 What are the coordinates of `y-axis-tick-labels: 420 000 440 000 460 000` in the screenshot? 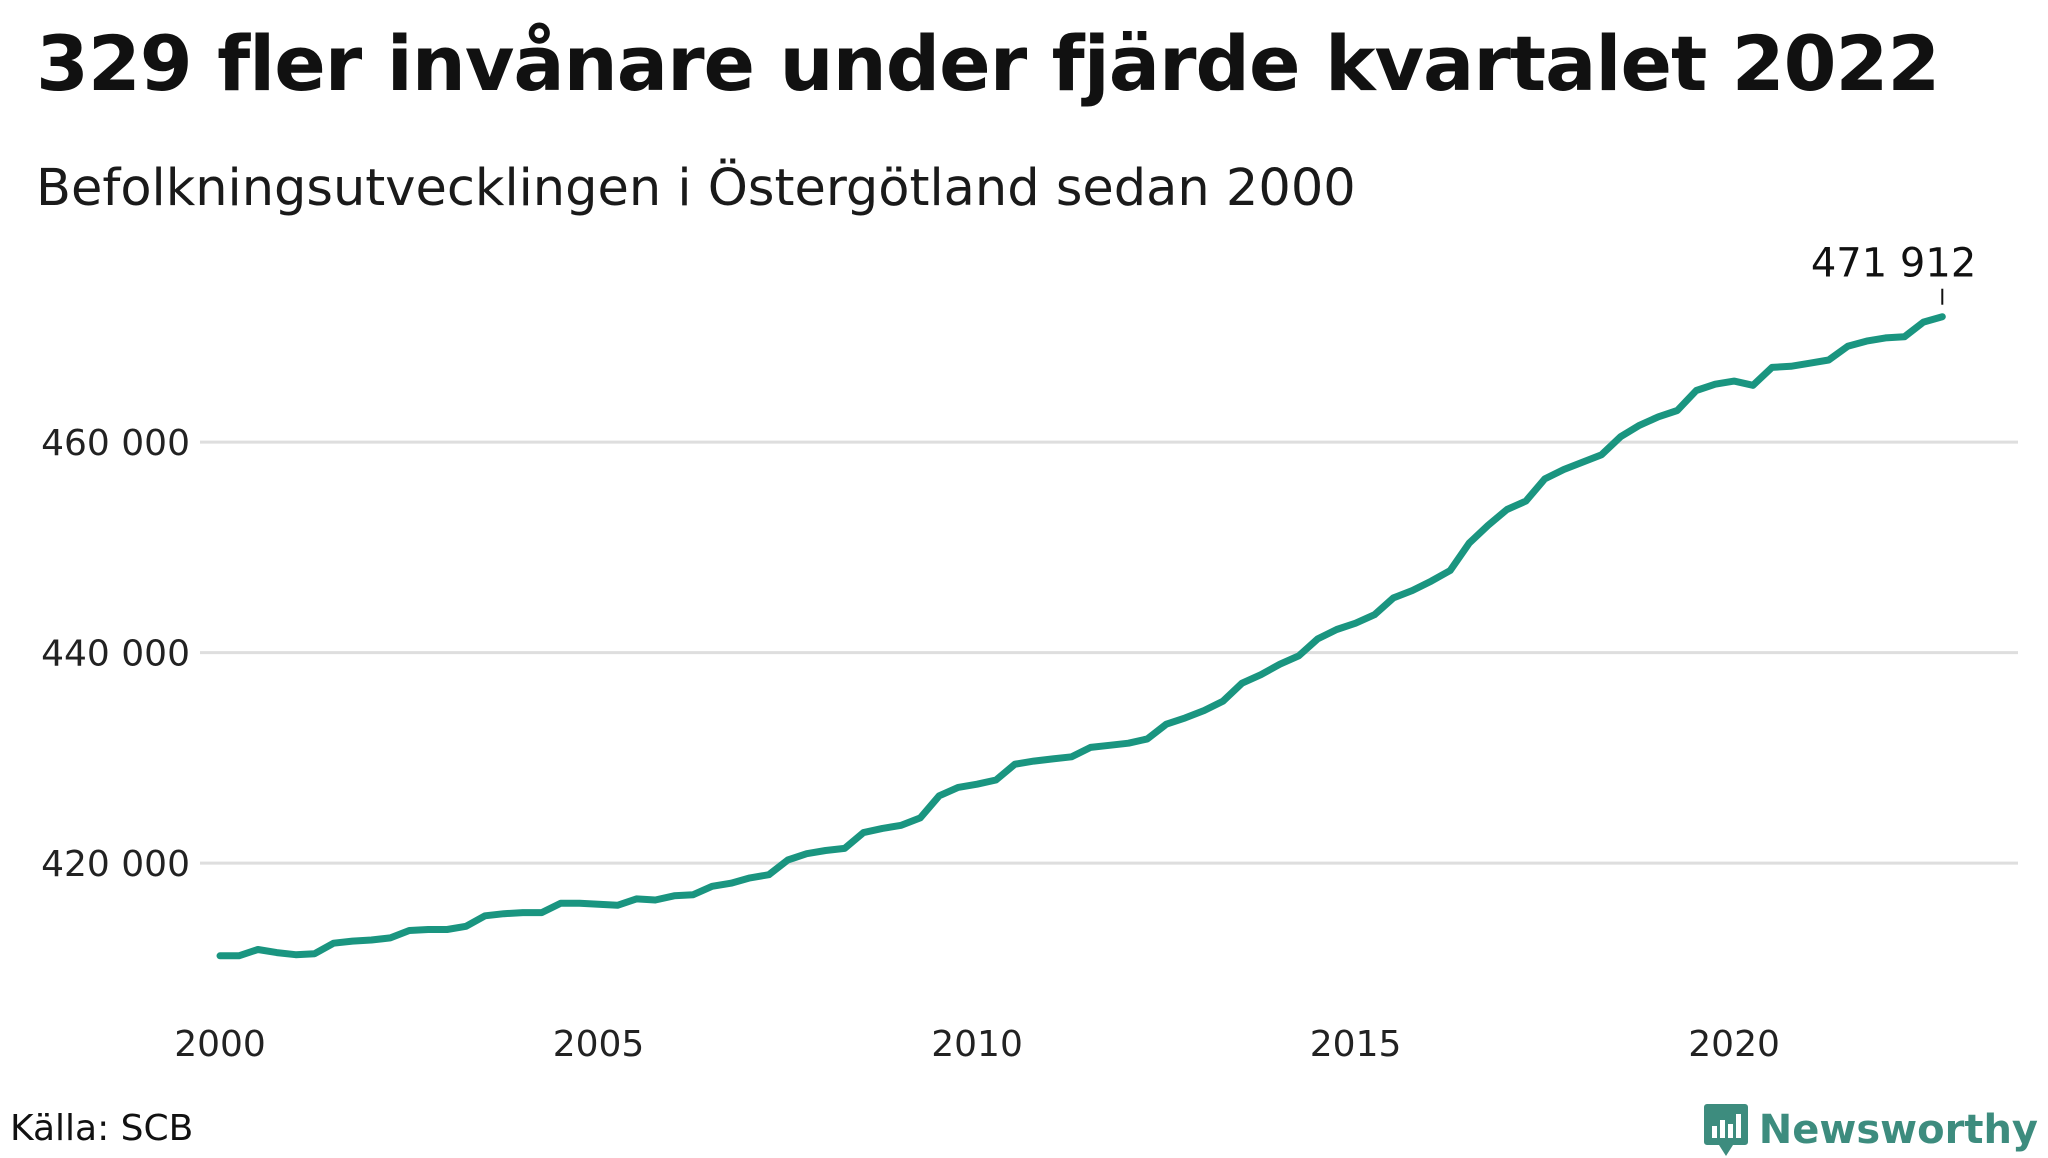 It's located at (115, 654).